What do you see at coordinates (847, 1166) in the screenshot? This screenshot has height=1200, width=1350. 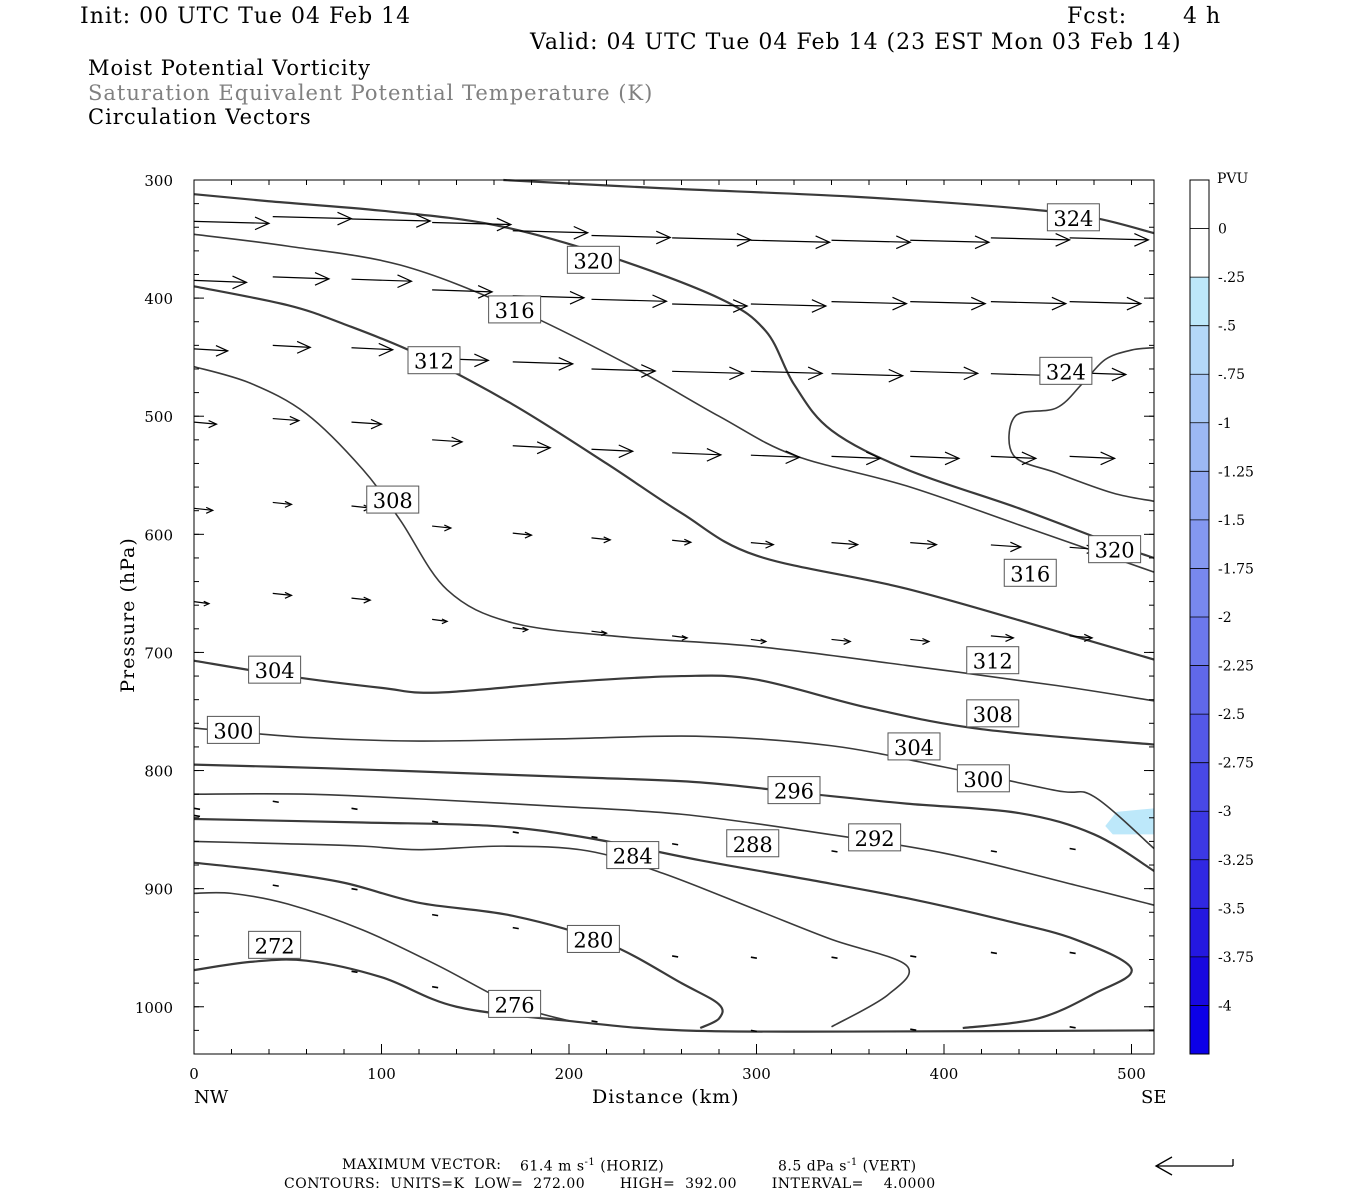 I see `max-vector-vert: 8.5 dPa s-1 (VERT)` at bounding box center [847, 1166].